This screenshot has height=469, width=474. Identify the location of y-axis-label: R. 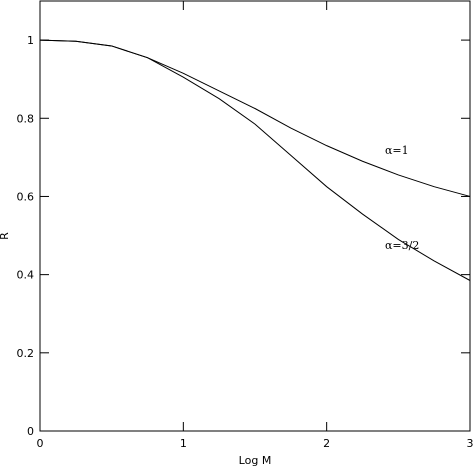
(5, 236).